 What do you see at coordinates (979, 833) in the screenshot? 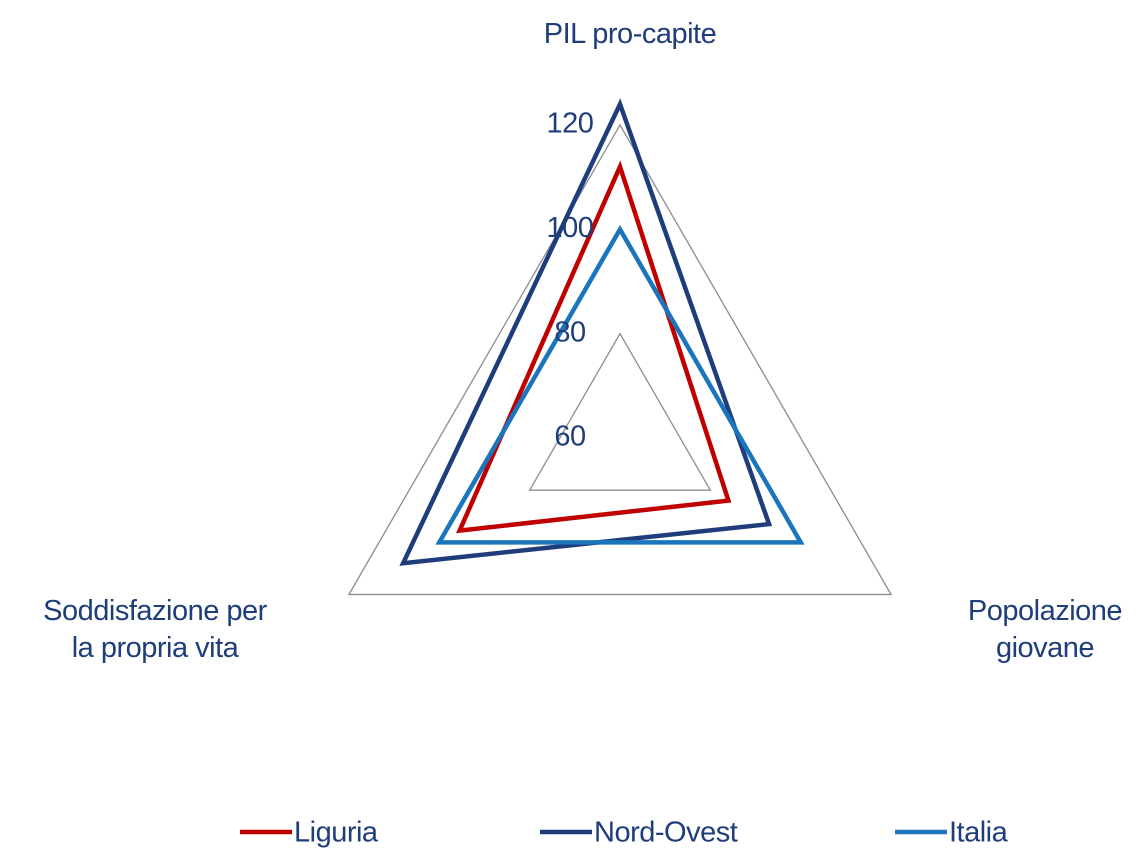
I see `legend-label: Italia` at bounding box center [979, 833].